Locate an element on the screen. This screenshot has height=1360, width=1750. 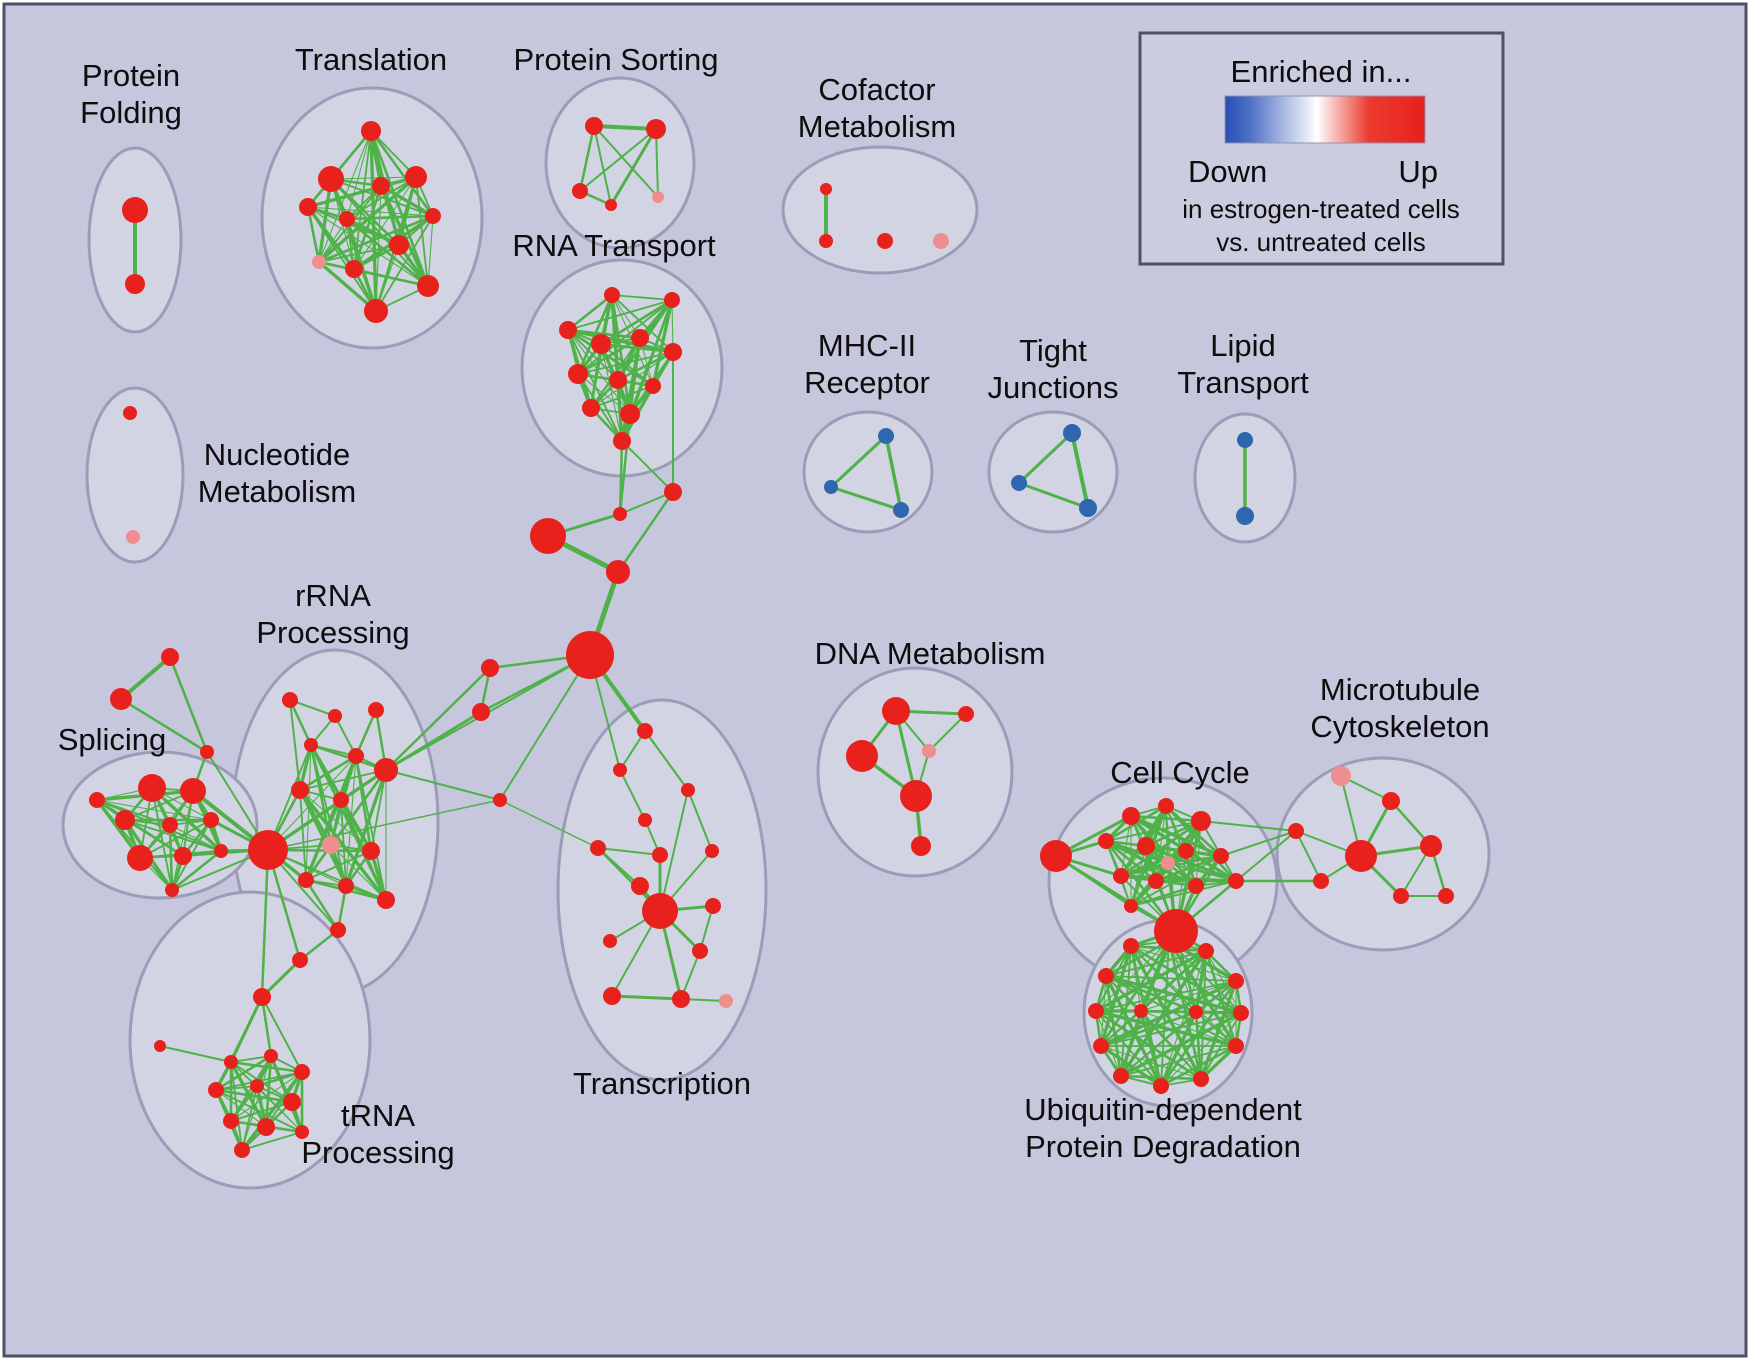
cluster-nucleotide-metabolism is located at coordinates (135, 475).